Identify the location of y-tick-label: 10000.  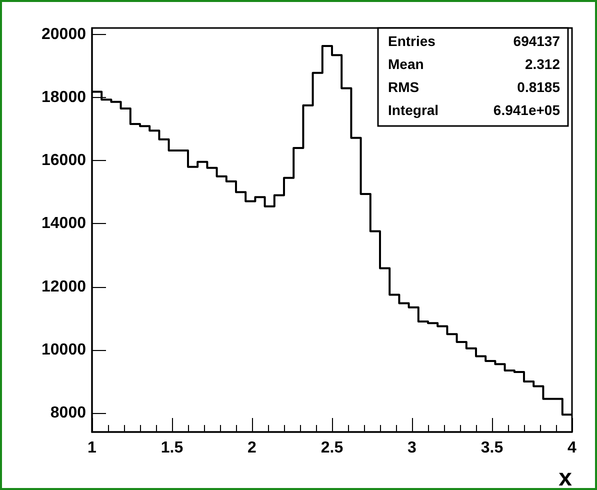
(64, 349).